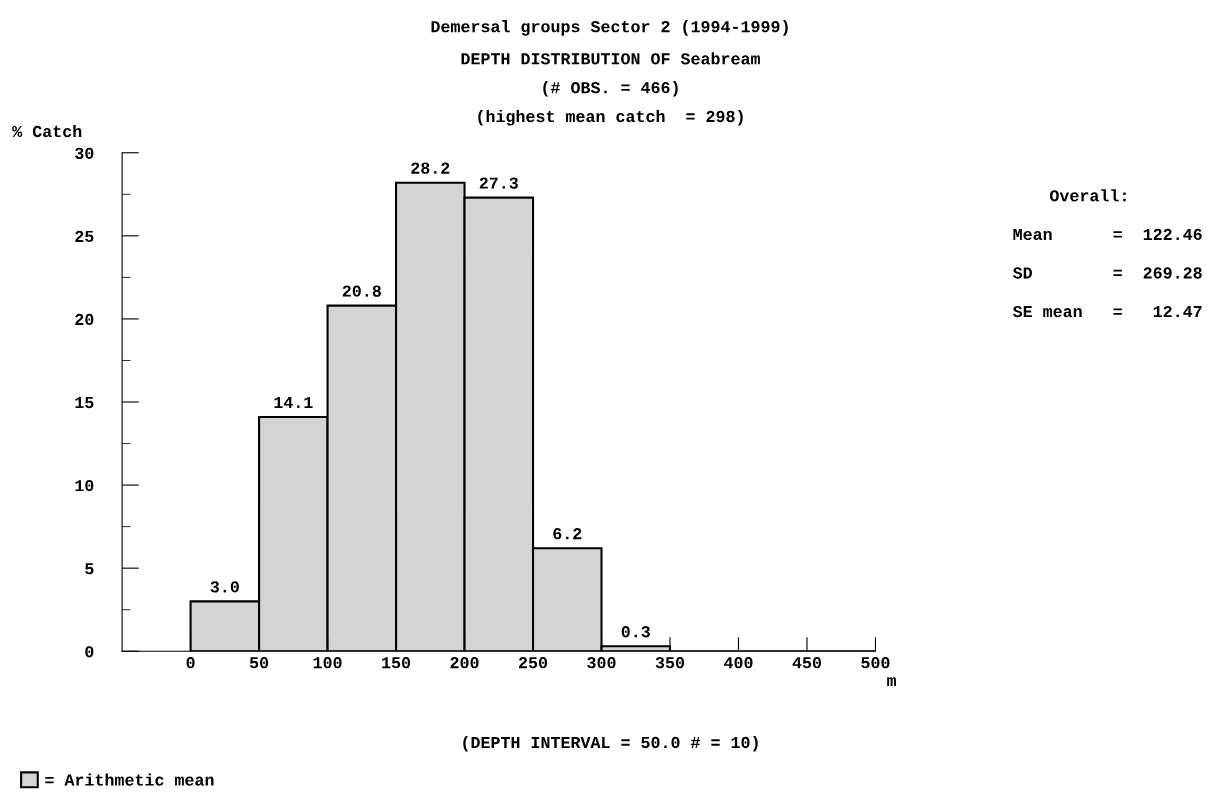  Describe the element at coordinates (464, 663) in the screenshot. I see `x-tick-label: 200` at that location.